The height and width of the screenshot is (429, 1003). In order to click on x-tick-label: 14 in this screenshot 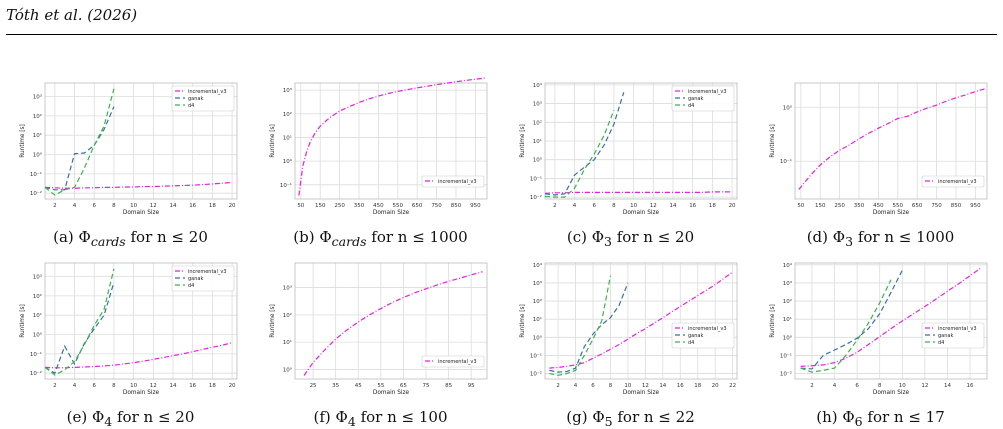, I will do `click(673, 206)`.